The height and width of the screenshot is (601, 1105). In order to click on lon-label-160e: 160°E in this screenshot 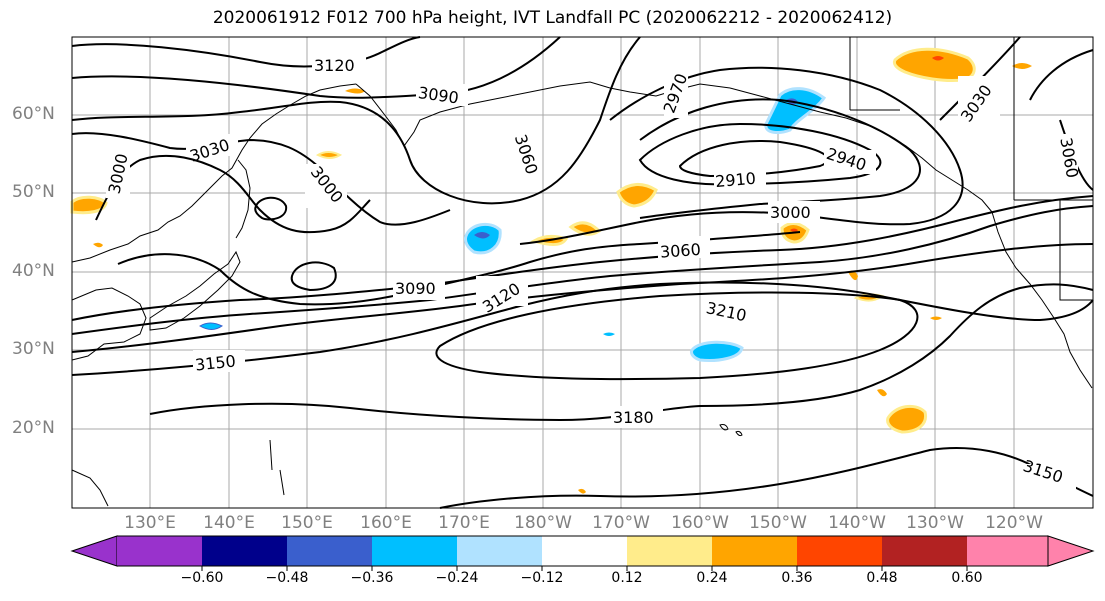, I will do `click(386, 523)`.